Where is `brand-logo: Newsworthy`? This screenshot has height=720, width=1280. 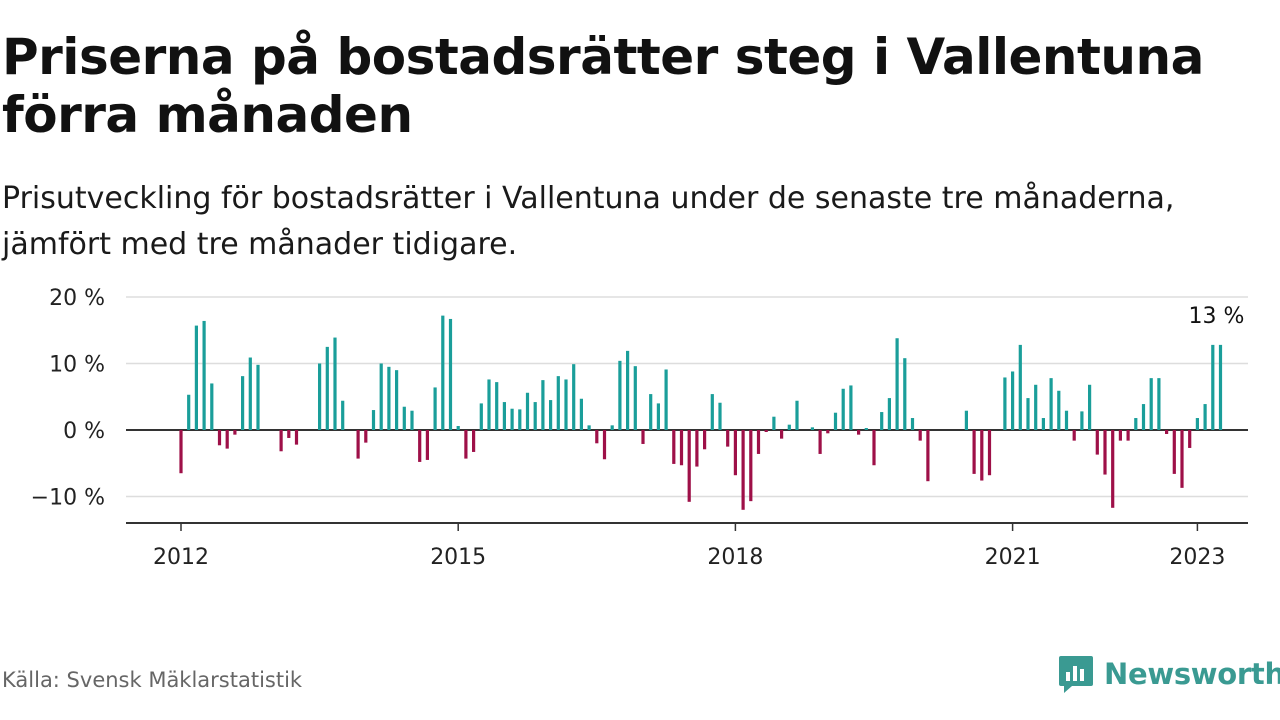
brand-logo: Newsworthy is located at coordinates (1169, 674).